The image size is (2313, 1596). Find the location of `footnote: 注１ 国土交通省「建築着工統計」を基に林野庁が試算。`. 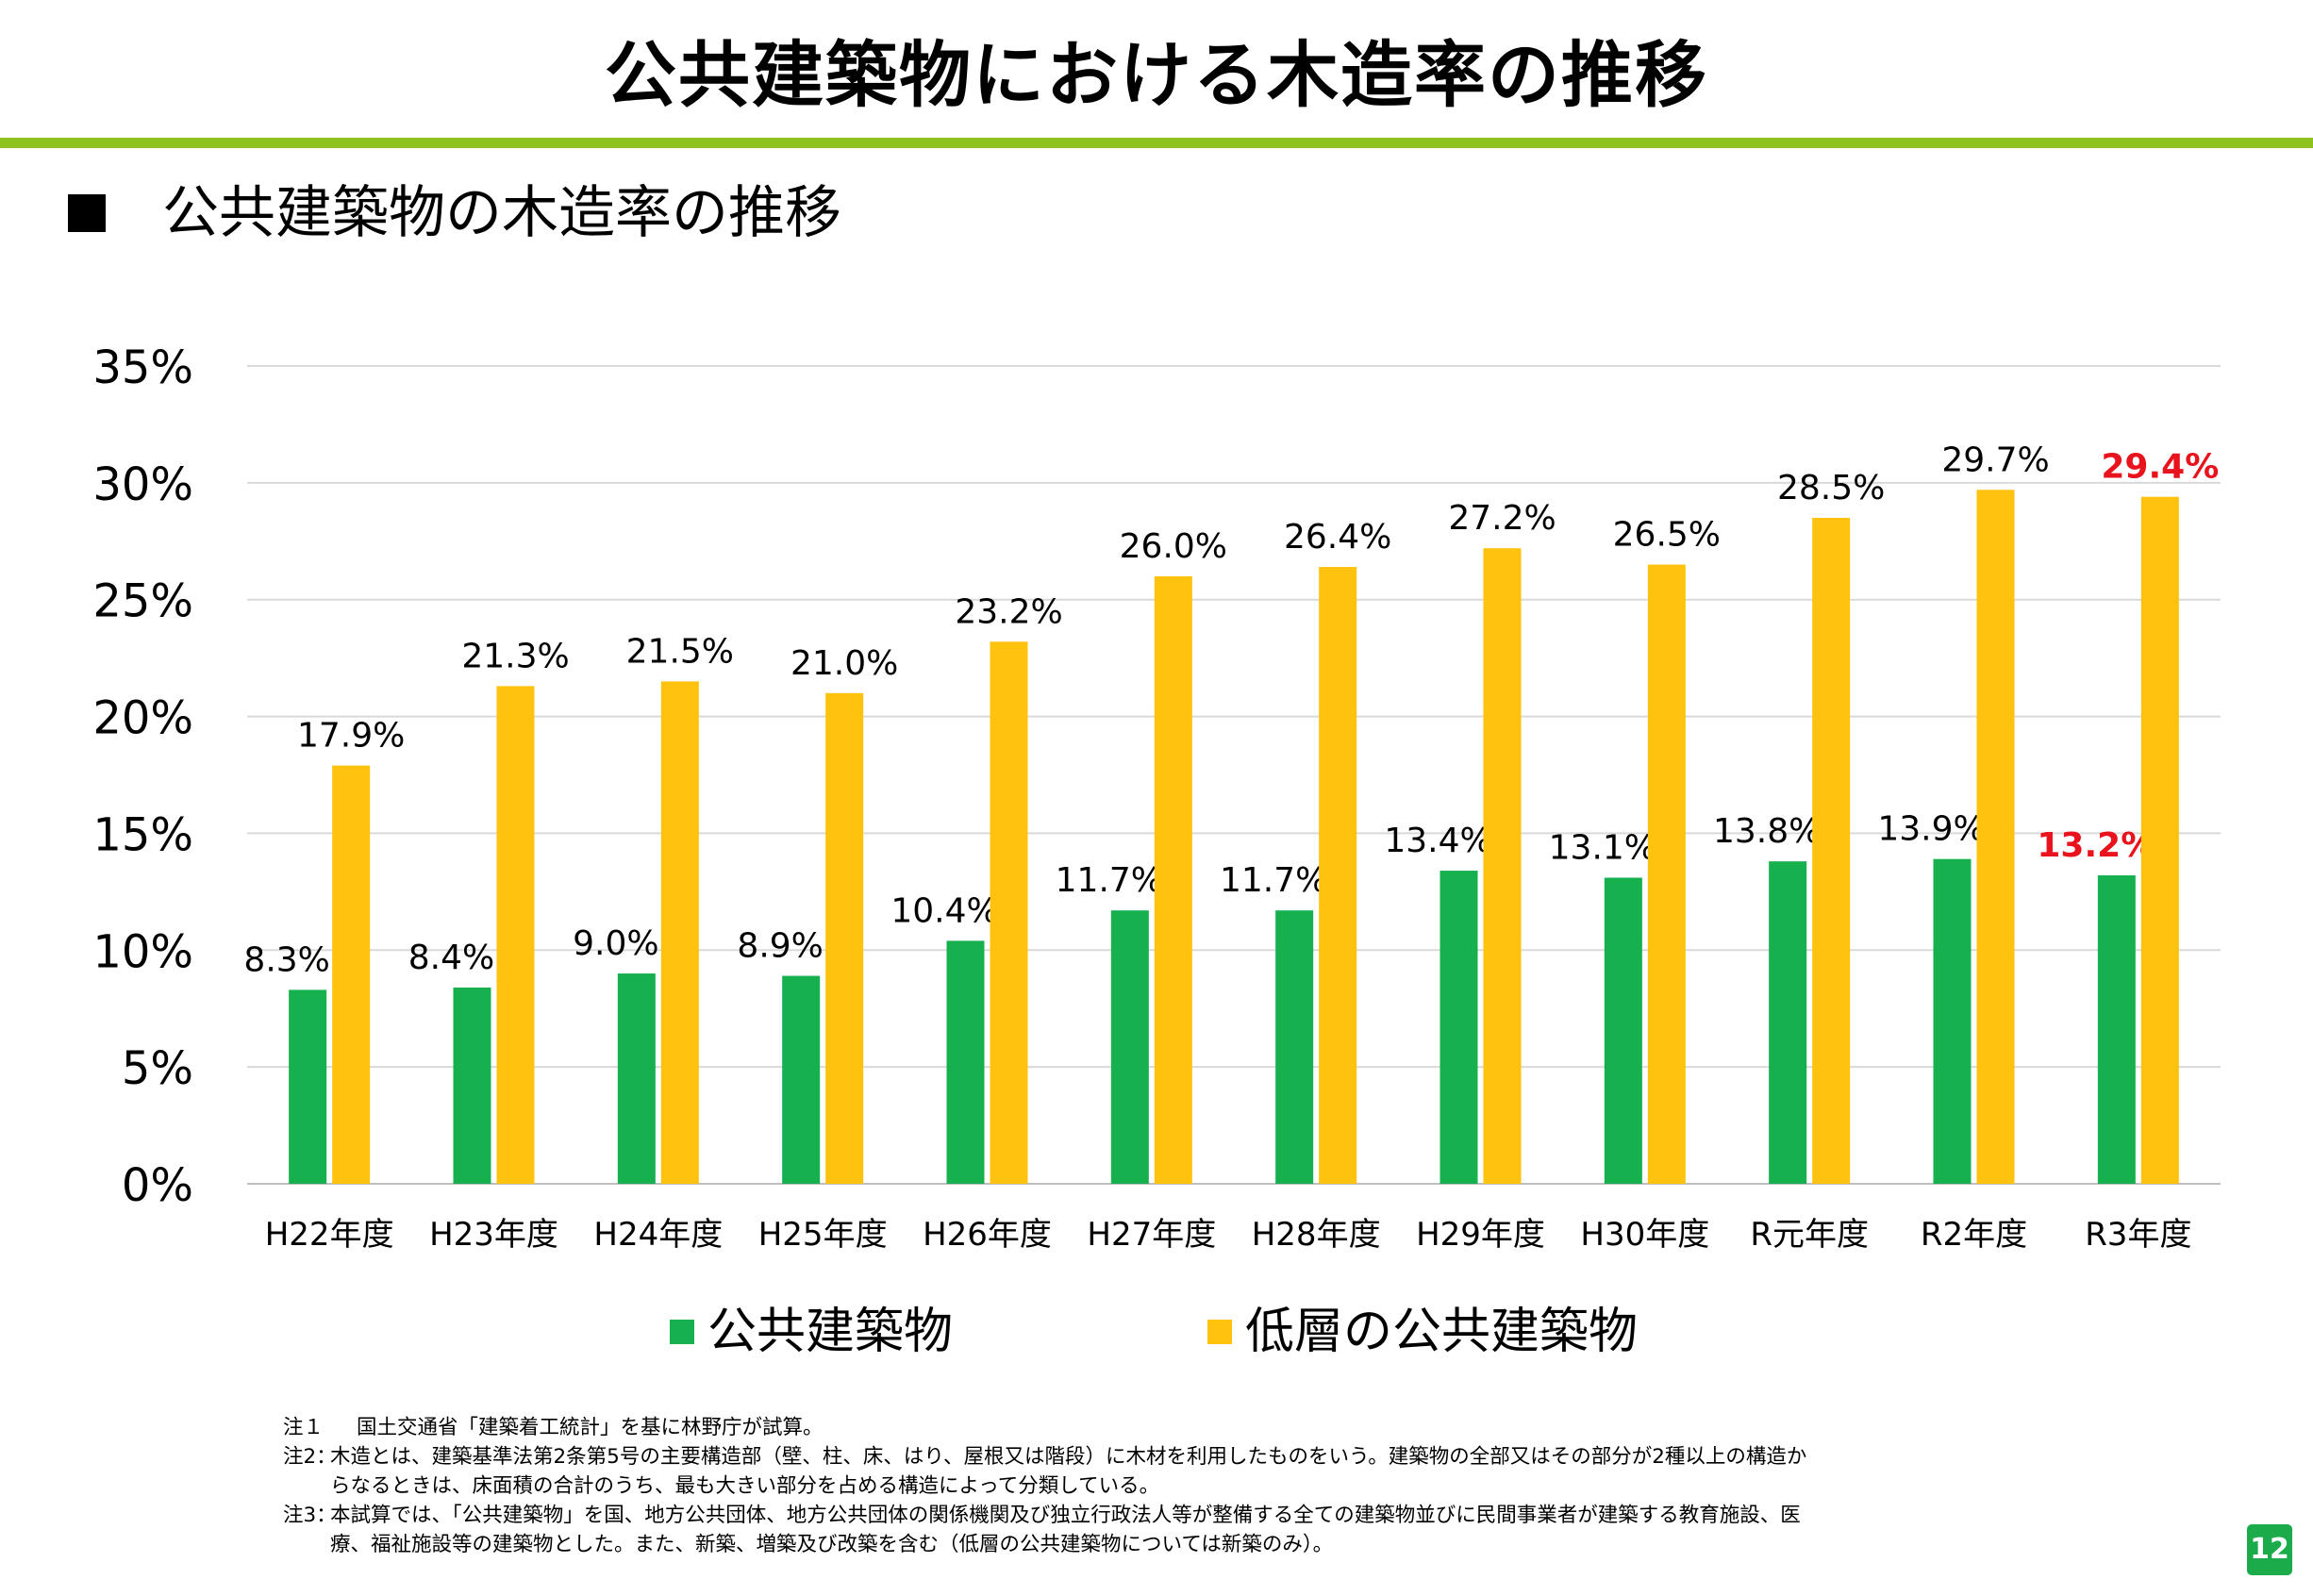

footnote: 注１ 国土交通省「建築着工統計」を基に林野庁が試算。 is located at coordinates (1047, 1427).